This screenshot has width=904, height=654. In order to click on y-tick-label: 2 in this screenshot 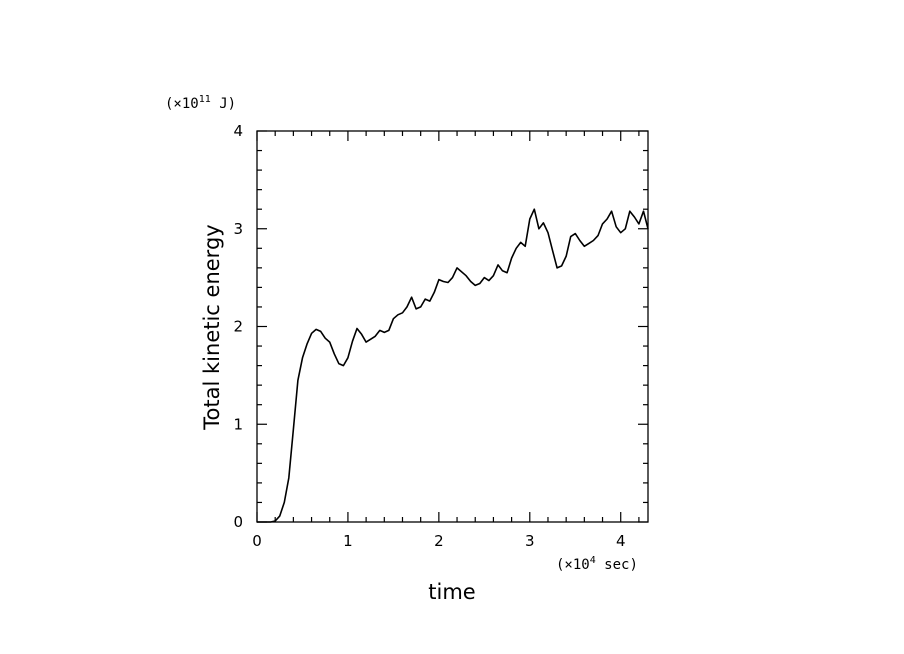, I will do `click(238, 327)`.